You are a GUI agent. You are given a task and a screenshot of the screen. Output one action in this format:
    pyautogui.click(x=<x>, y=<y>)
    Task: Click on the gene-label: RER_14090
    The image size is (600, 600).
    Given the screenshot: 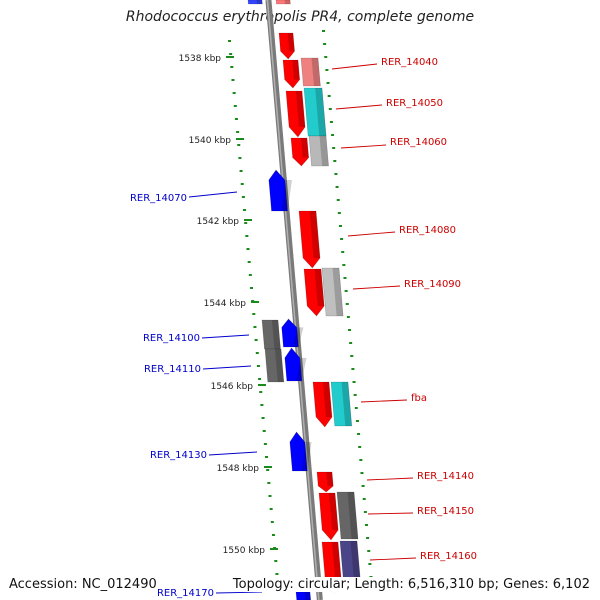 What is the action you would take?
    pyautogui.click(x=432, y=284)
    